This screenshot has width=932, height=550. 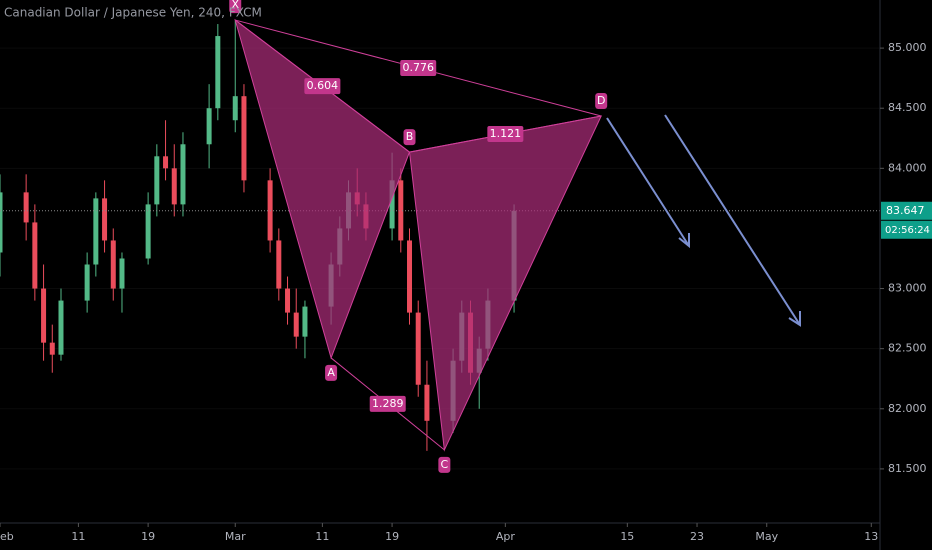 I want to click on x-tick-label: 23, so click(x=697, y=536).